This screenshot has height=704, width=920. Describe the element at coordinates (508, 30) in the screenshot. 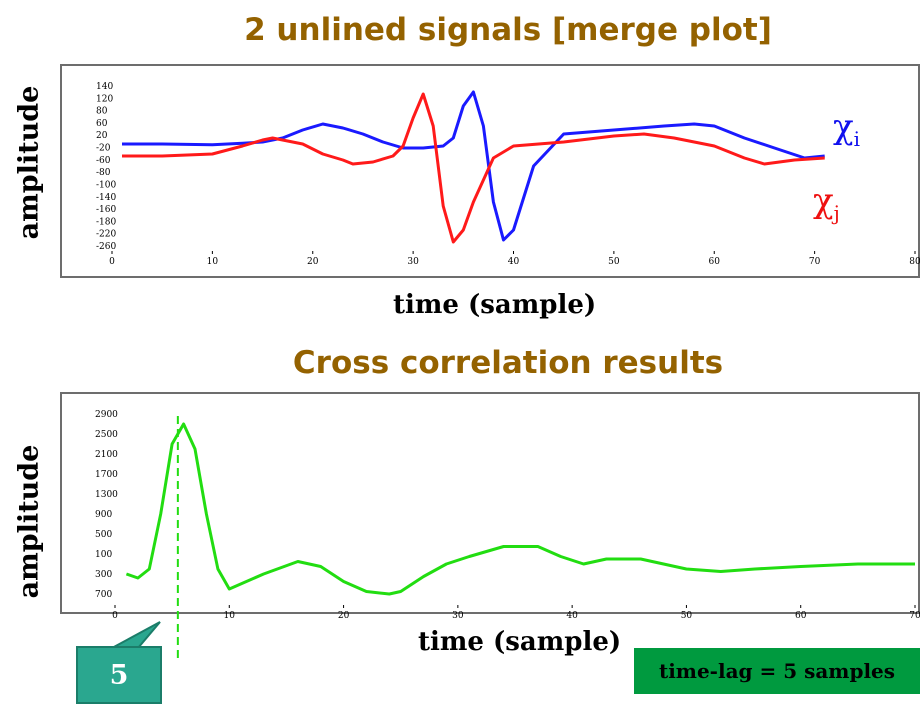

I see `chart-title-top: 2 unlined signals [merge plot]` at that location.